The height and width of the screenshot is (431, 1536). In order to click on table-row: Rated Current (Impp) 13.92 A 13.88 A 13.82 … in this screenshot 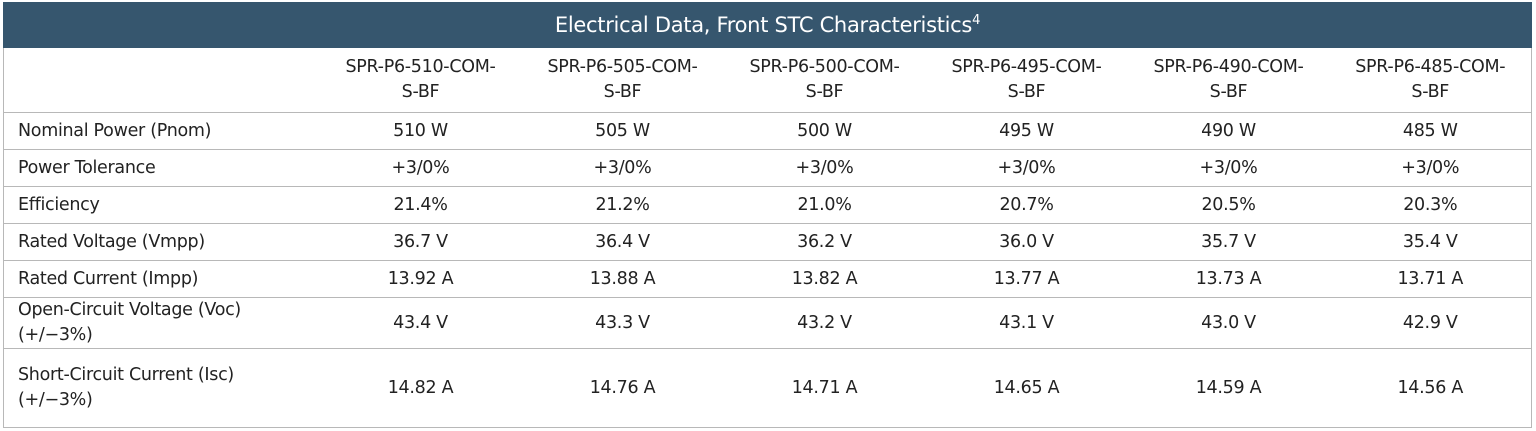, I will do `click(767, 279)`.